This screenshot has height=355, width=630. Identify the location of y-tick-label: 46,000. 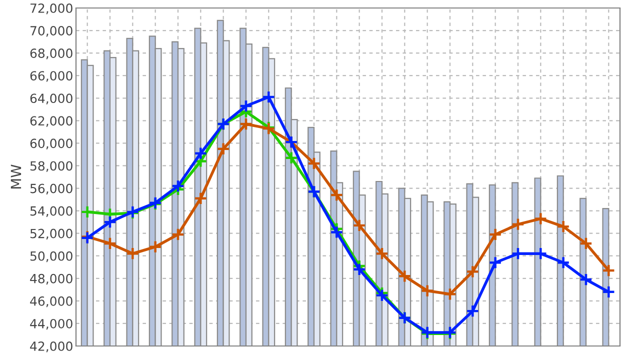
(51, 302).